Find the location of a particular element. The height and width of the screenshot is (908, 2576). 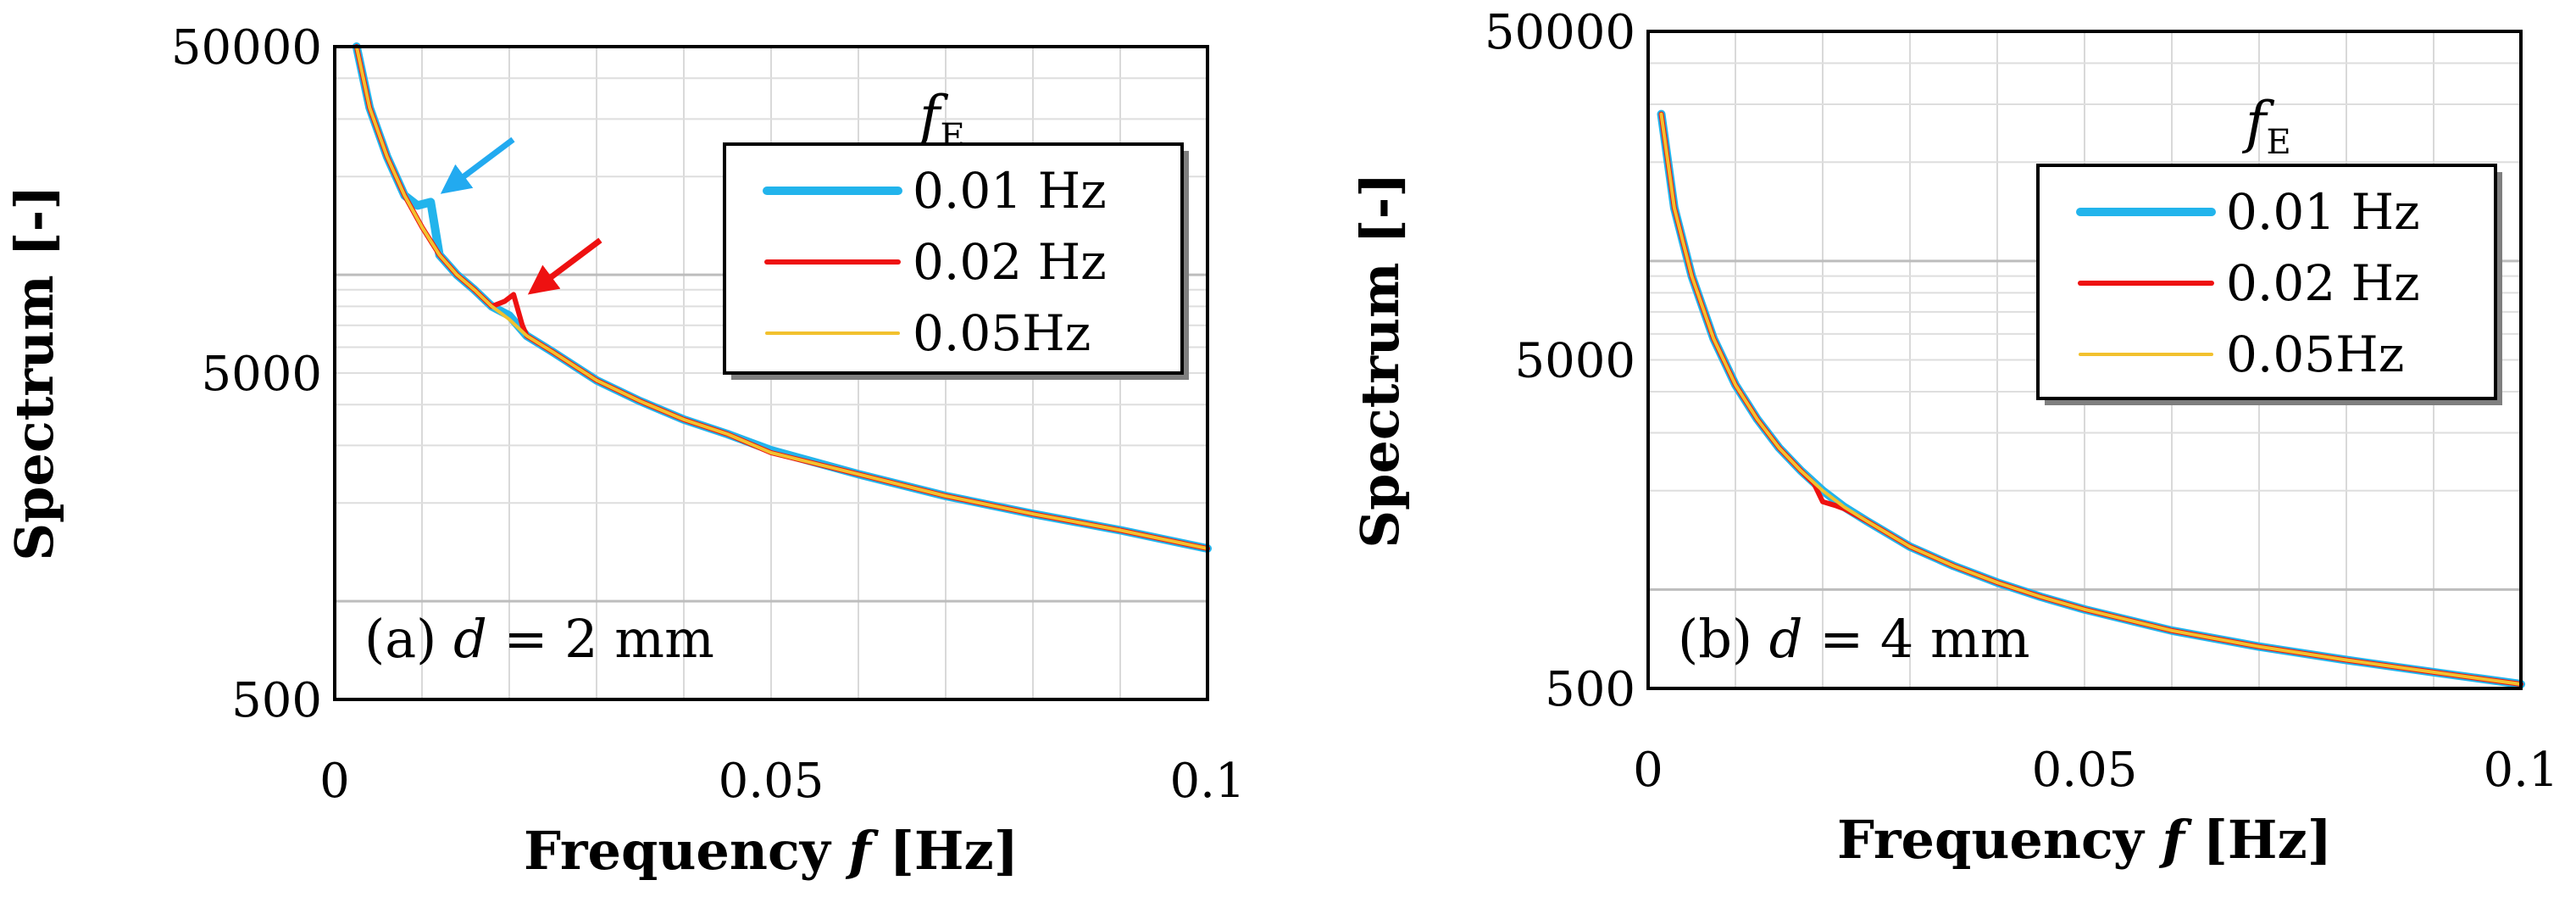

panel-a-xticks: 0 0.05 0.1 is located at coordinates (782, 781).